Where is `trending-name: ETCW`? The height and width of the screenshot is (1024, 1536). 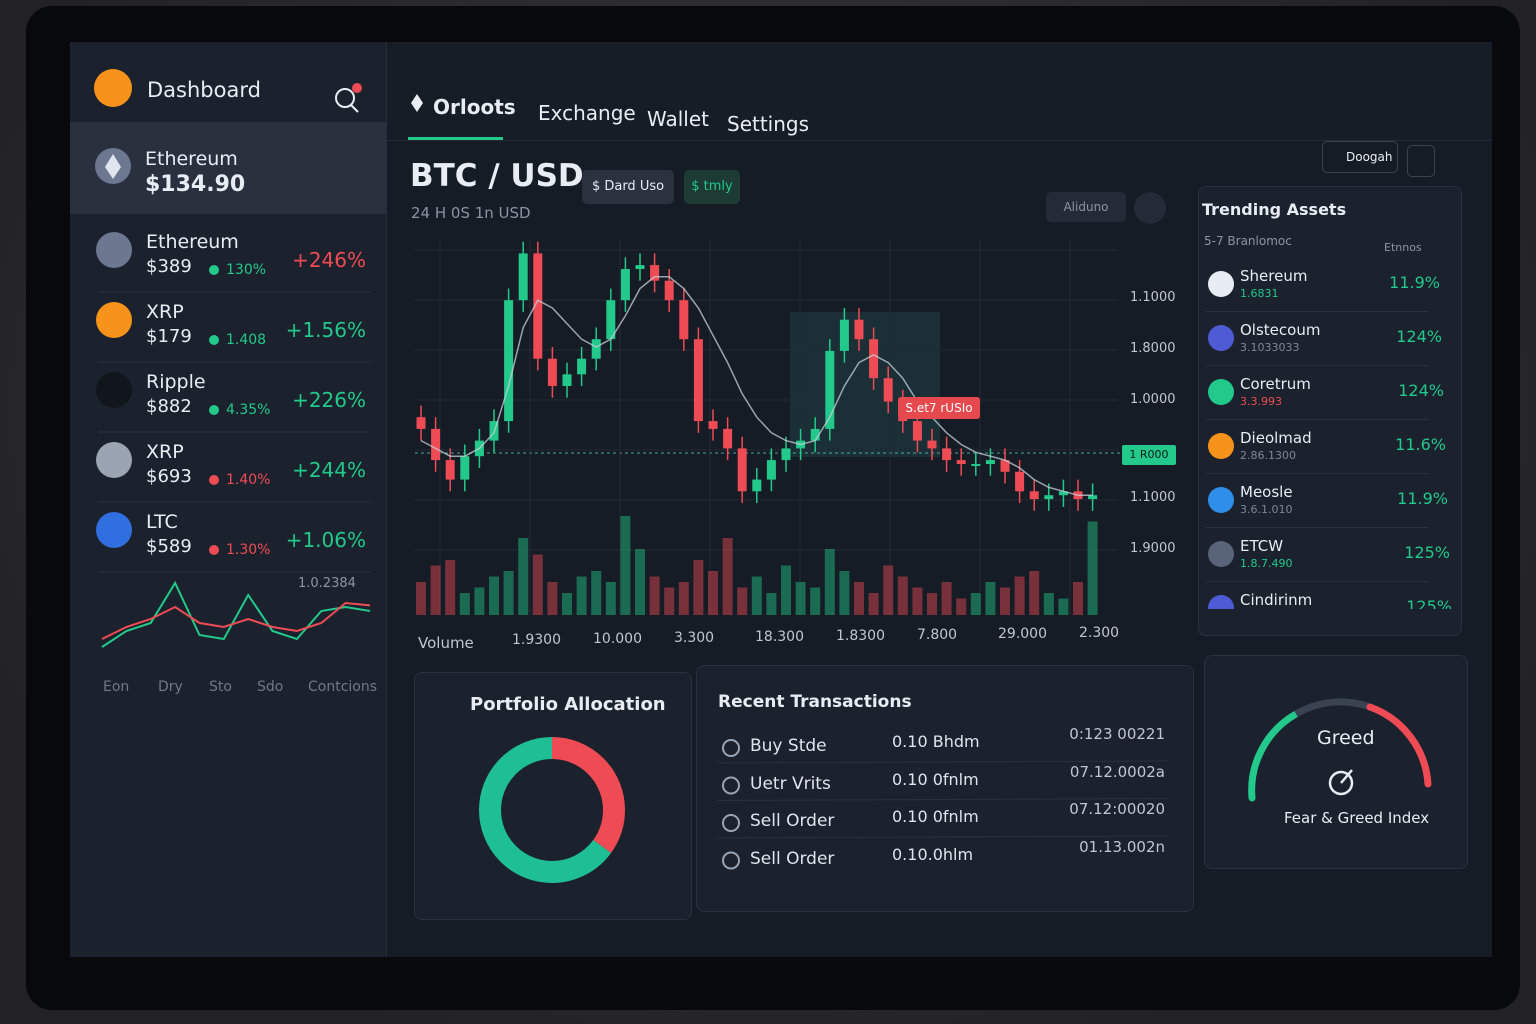 trending-name: ETCW is located at coordinates (1262, 546).